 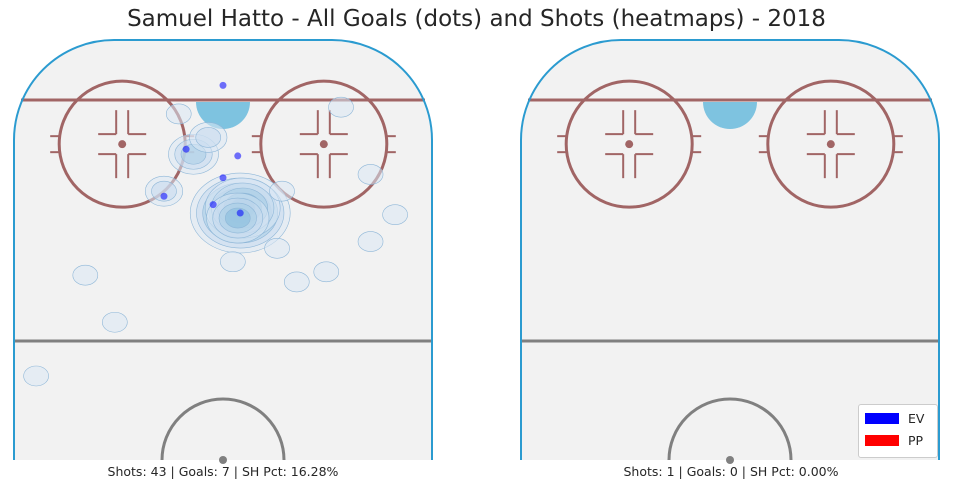 What do you see at coordinates (731, 471) in the screenshot?
I see `panel-caption-right: Shots: 1 | Goals: 0 | SH Pct: 0.00%` at bounding box center [731, 471].